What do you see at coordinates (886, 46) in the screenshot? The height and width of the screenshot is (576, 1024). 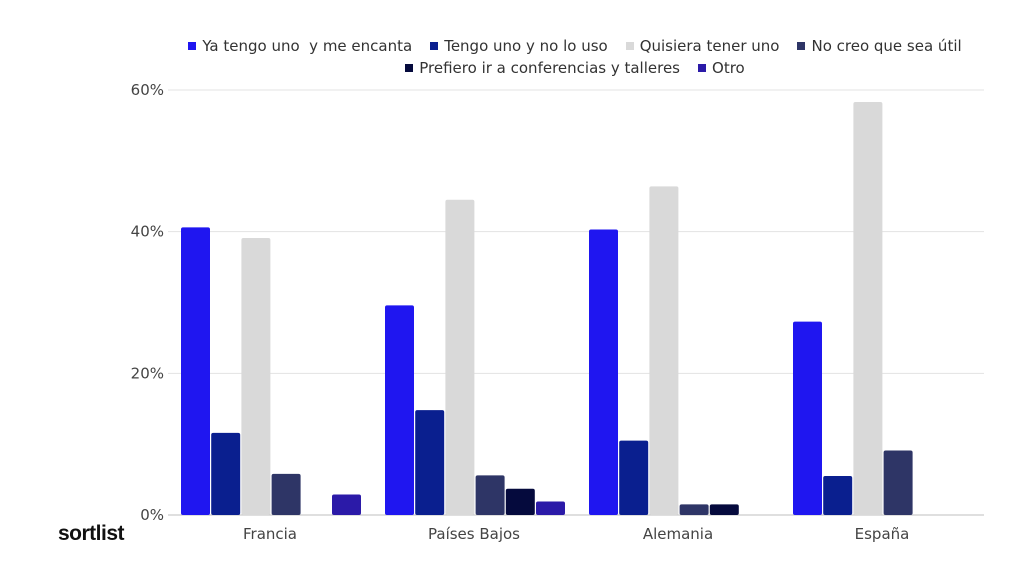 I see `legend-label: No creo que sea útil` at bounding box center [886, 46].